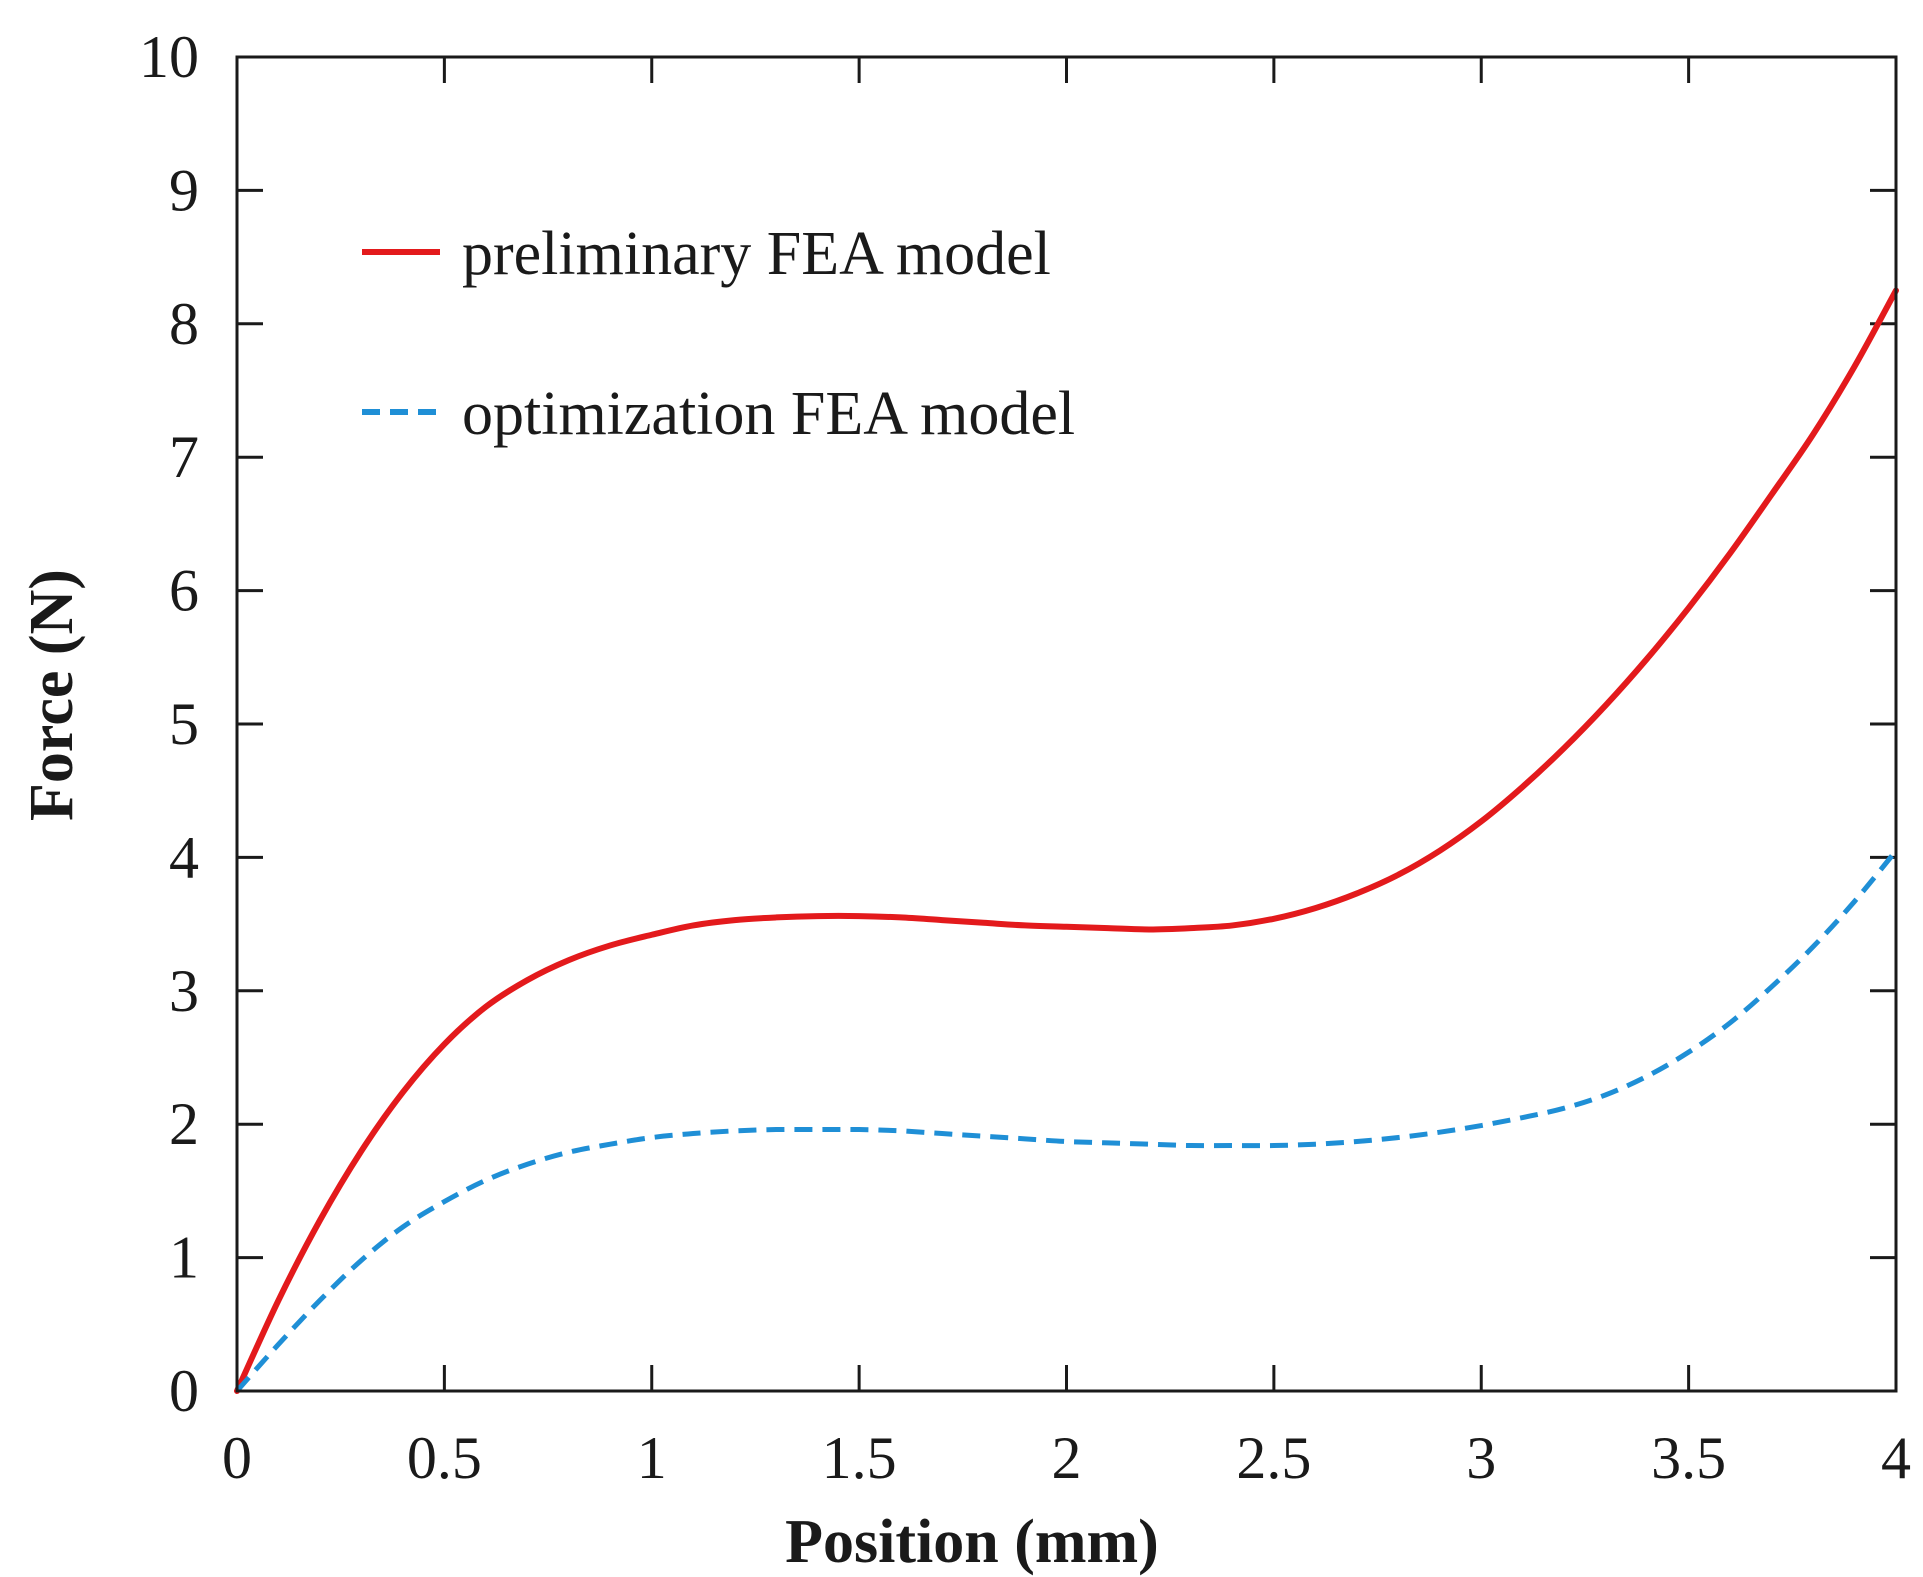  What do you see at coordinates (1896, 1458) in the screenshot?
I see `x-tick-label: 4` at bounding box center [1896, 1458].